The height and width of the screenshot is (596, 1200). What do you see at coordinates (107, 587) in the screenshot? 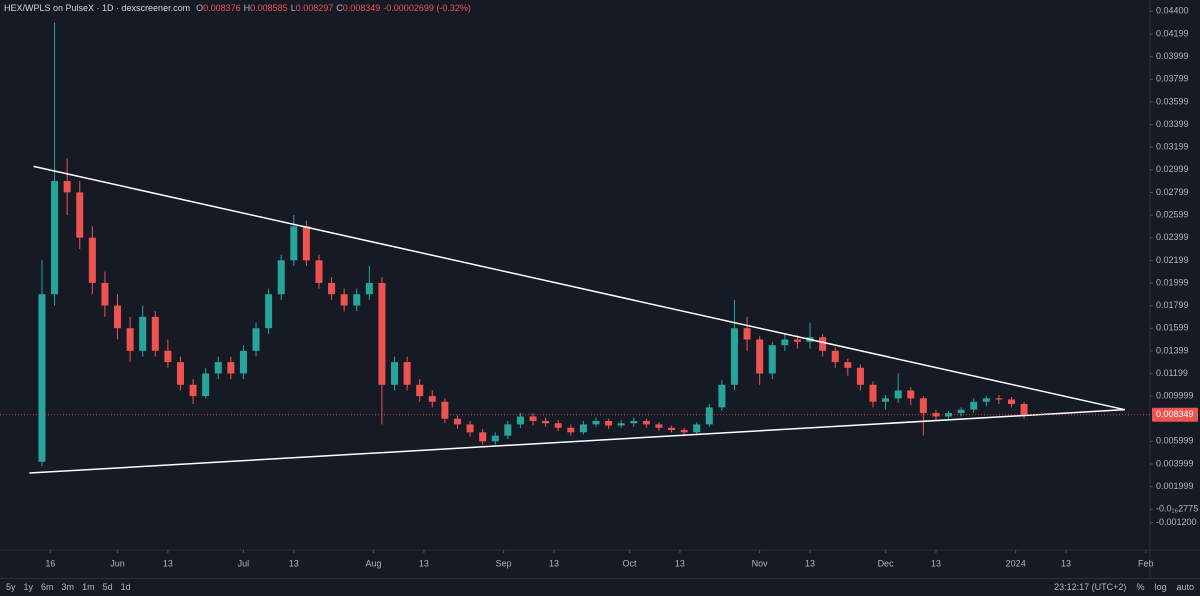
I see `range-button: 5d` at bounding box center [107, 587].